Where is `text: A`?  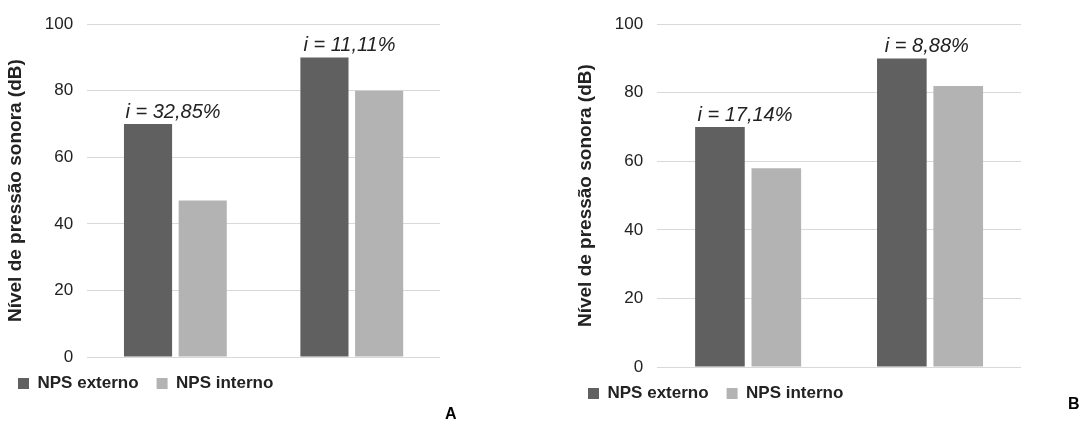 text: A is located at coordinates (451, 414).